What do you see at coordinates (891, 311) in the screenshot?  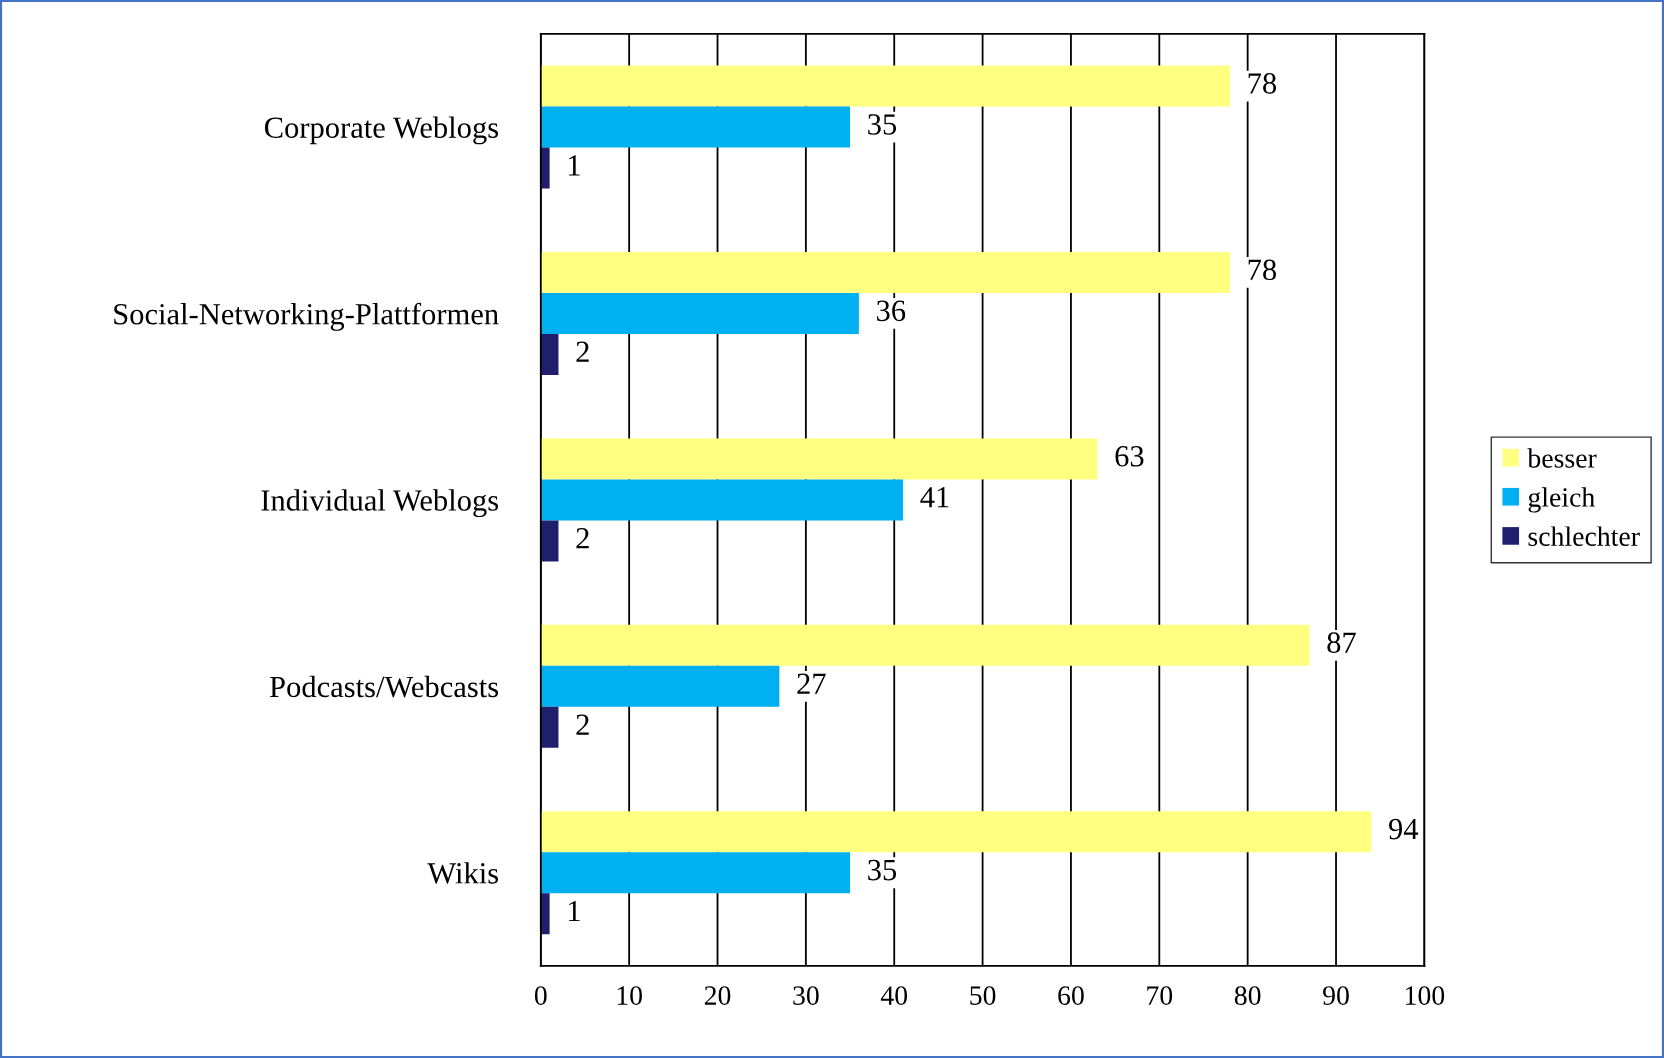 I see `data-label: 36` at bounding box center [891, 311].